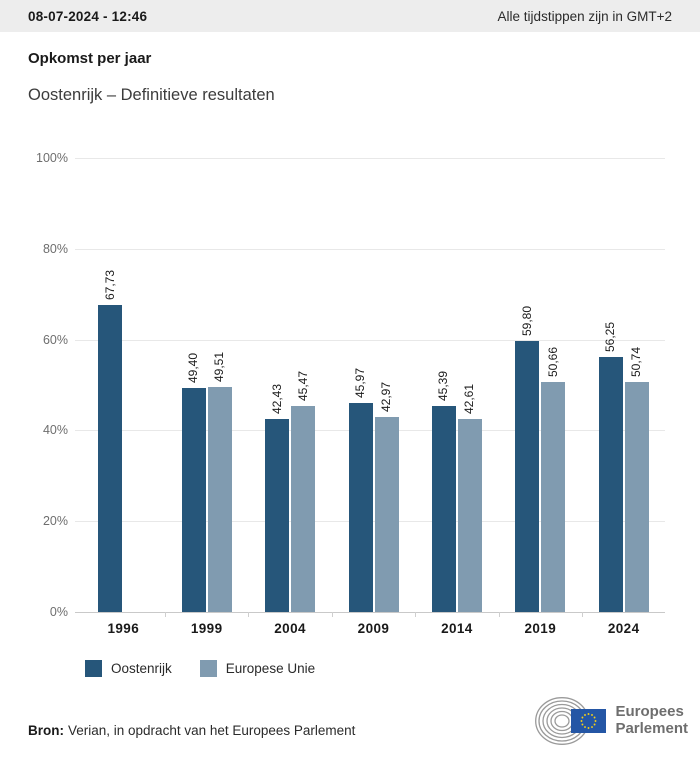 The image size is (700, 757). What do you see at coordinates (219, 499) in the screenshot?
I see `bar-europese-unie-1999` at bounding box center [219, 499].